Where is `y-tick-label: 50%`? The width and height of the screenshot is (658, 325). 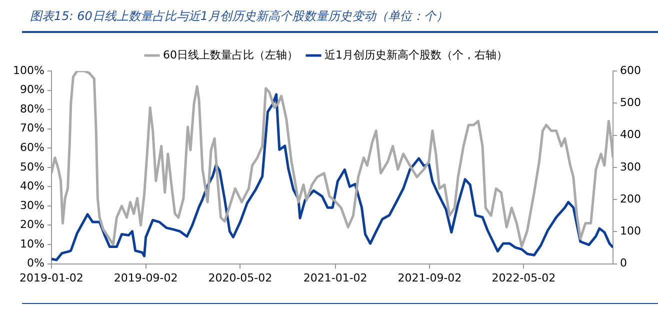 y-tick-label: 50% is located at coordinates (32, 167).